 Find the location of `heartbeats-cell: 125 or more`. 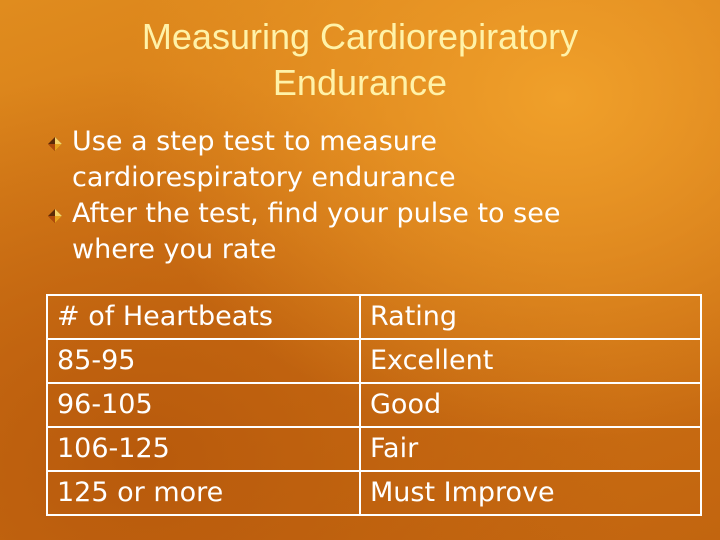

heartbeats-cell: 125 or more is located at coordinates (203, 493).